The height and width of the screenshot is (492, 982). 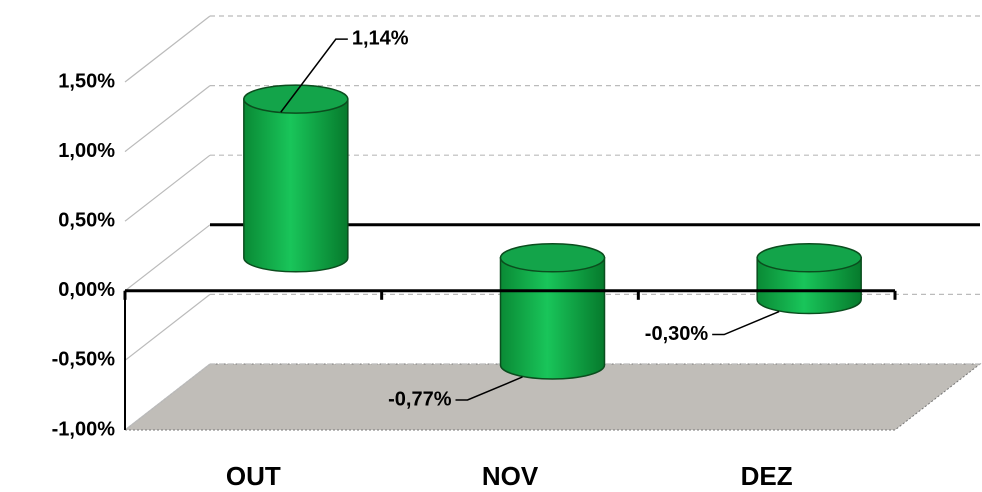 I want to click on x-tick-label: NOV, so click(x=510, y=476).